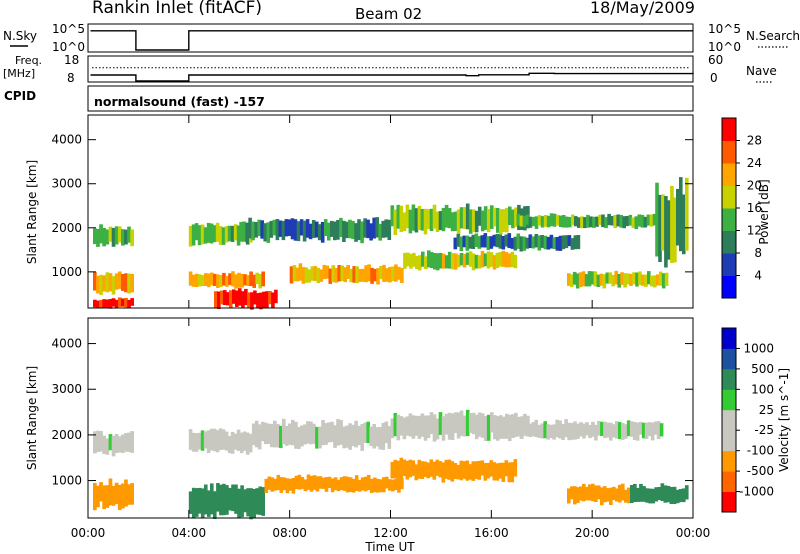  I want to click on power-band-2-cell, so click(123, 302).